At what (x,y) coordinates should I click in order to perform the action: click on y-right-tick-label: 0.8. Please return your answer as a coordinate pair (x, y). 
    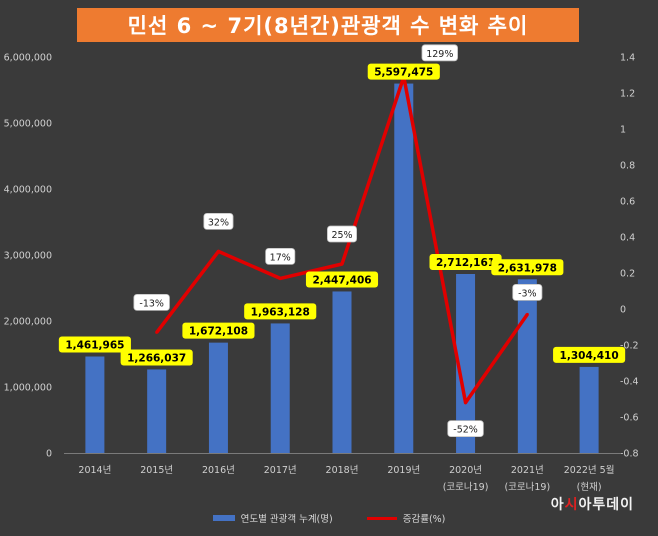
    Looking at the image, I should click on (627, 166).